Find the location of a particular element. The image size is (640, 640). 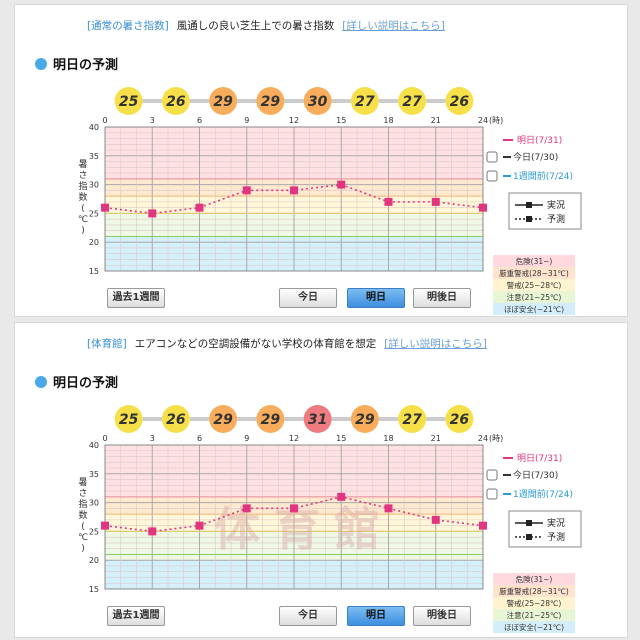

risk-scale-label: 警戒(25~28℃) is located at coordinates (534, 285).